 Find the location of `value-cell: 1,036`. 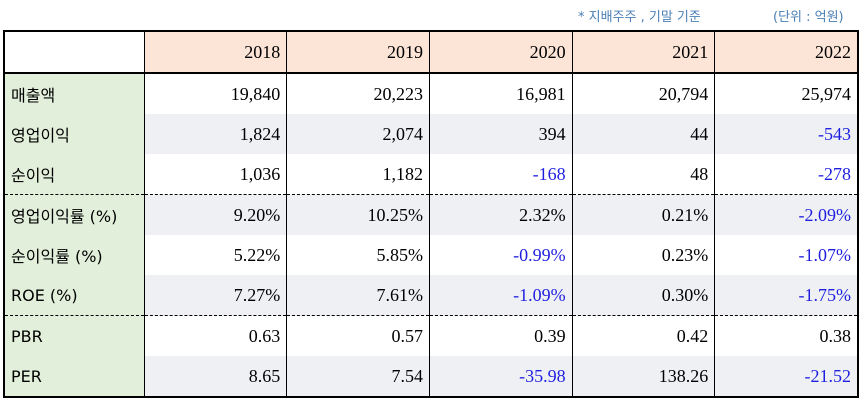

value-cell: 1,036 is located at coordinates (215, 174).